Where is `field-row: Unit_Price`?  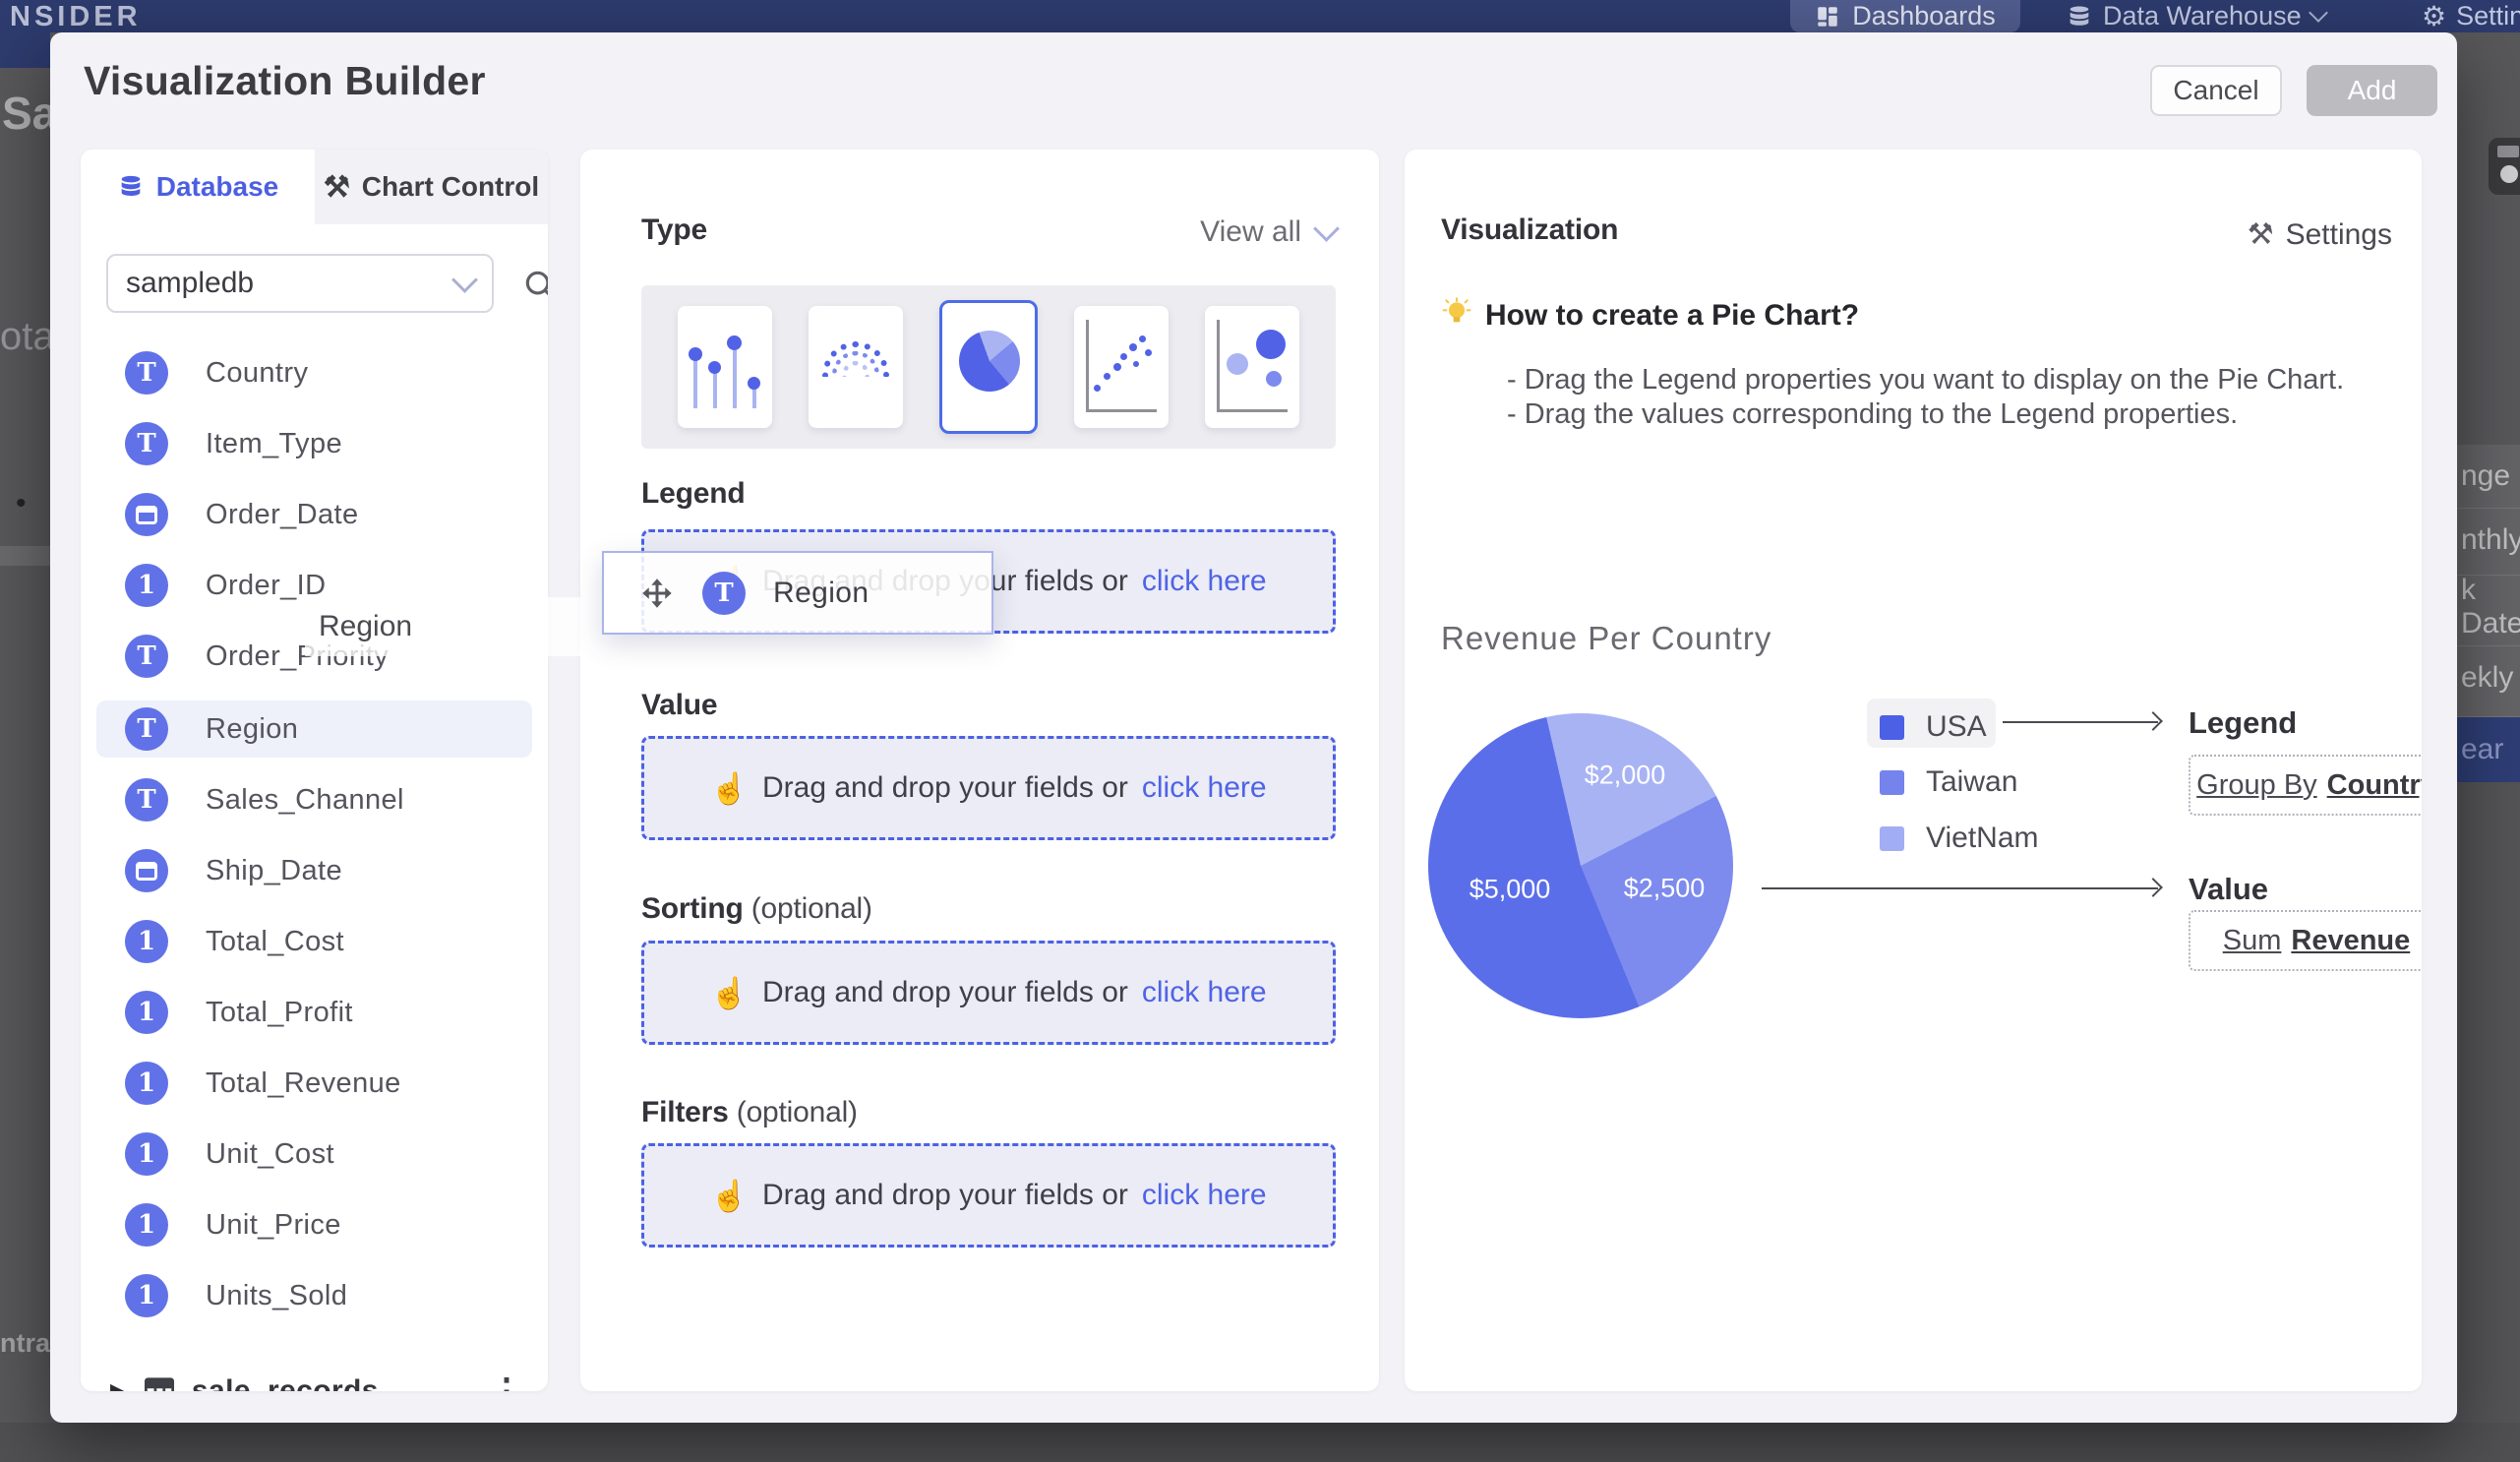
field-row: Unit_Price is located at coordinates (307, 1225).